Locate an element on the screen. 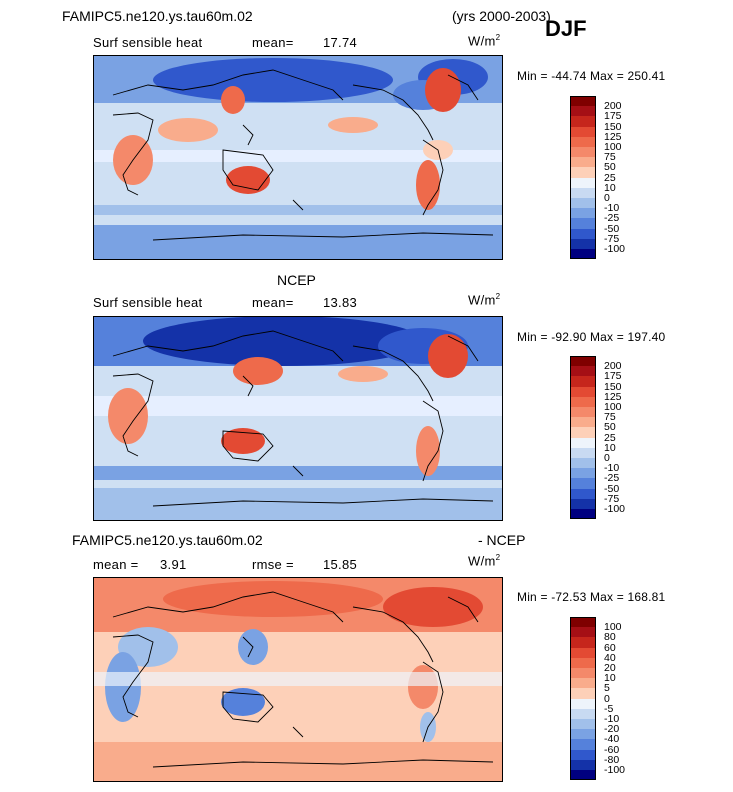 This screenshot has height=792, width=733. colorbar-tick-label: -40 is located at coordinates (612, 739).